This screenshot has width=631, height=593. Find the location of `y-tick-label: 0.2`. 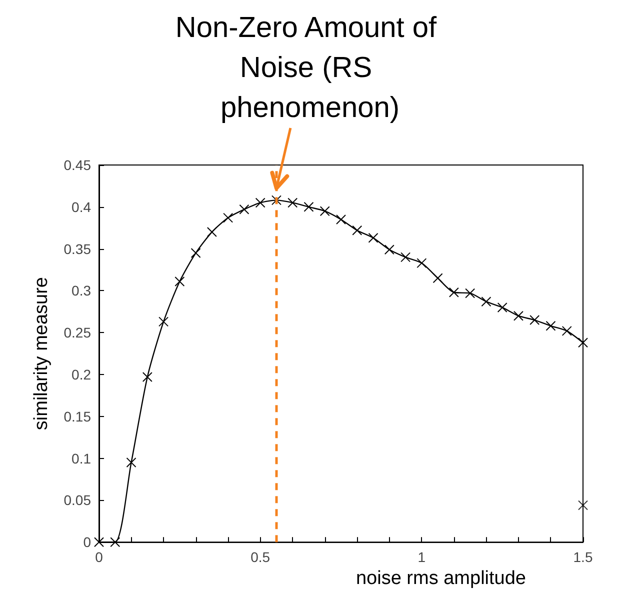

y-tick-label: 0.2 is located at coordinates (82, 374).